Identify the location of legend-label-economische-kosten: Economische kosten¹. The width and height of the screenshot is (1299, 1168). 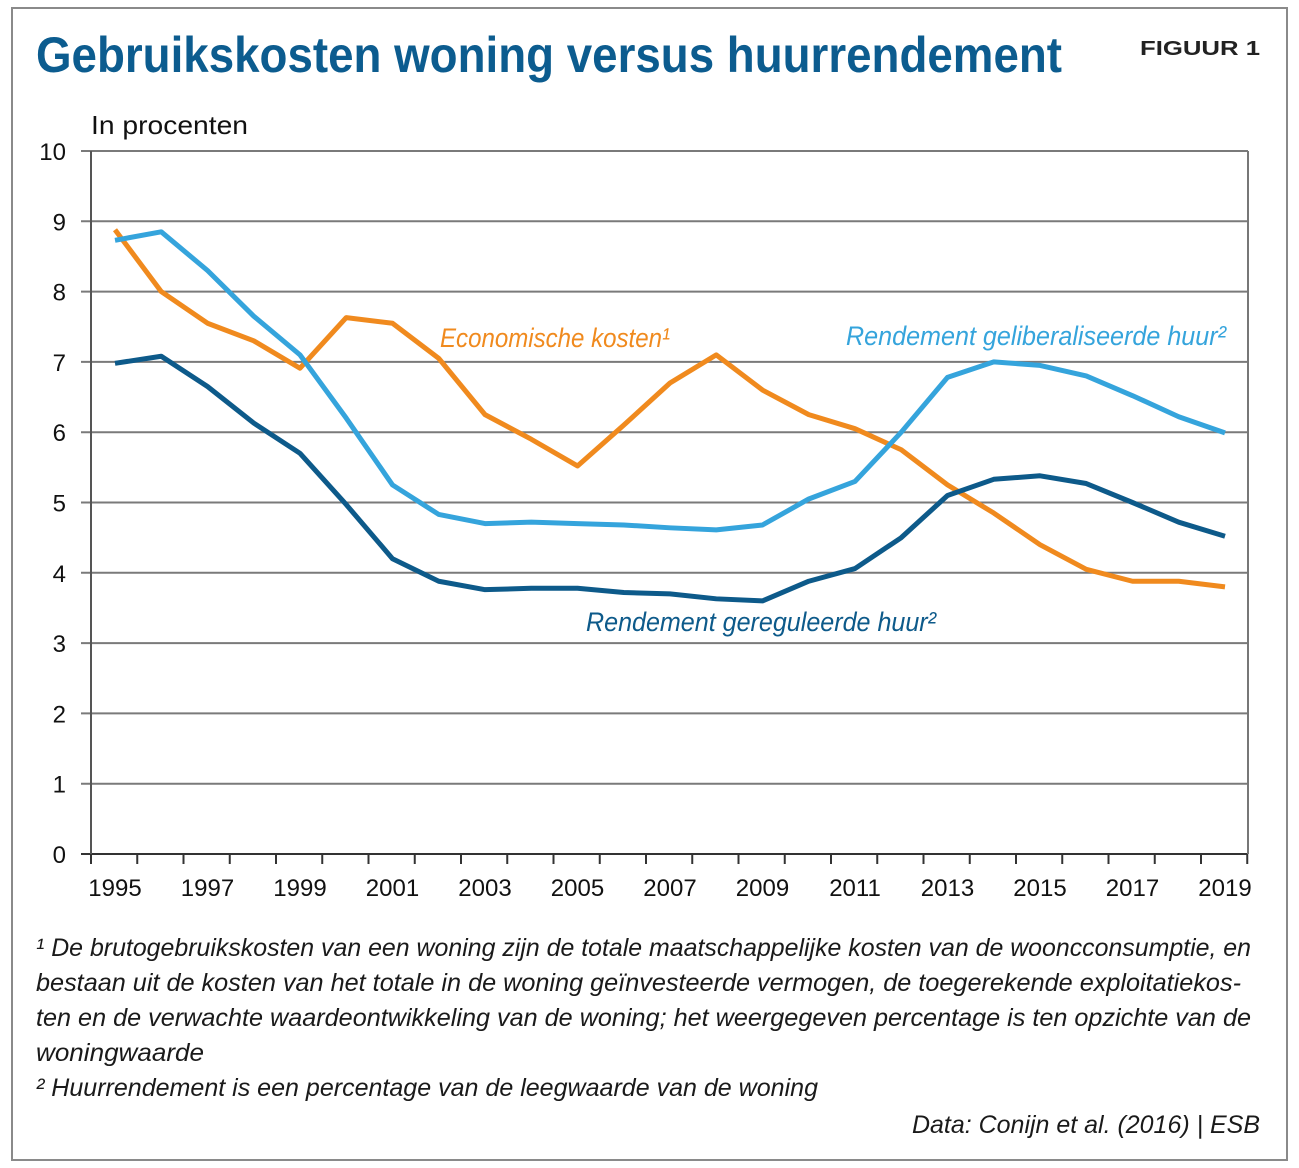
(555, 338).